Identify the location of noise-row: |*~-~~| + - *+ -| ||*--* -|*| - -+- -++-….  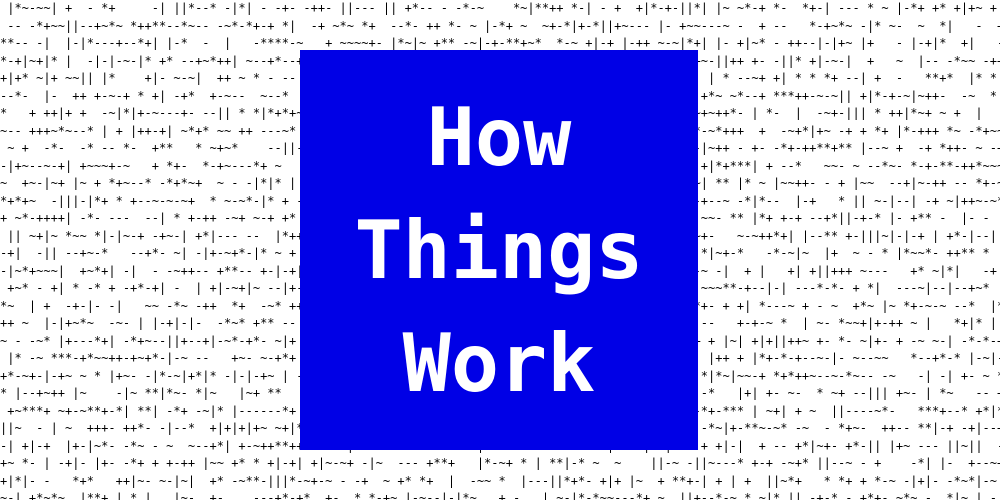
(500, 8).